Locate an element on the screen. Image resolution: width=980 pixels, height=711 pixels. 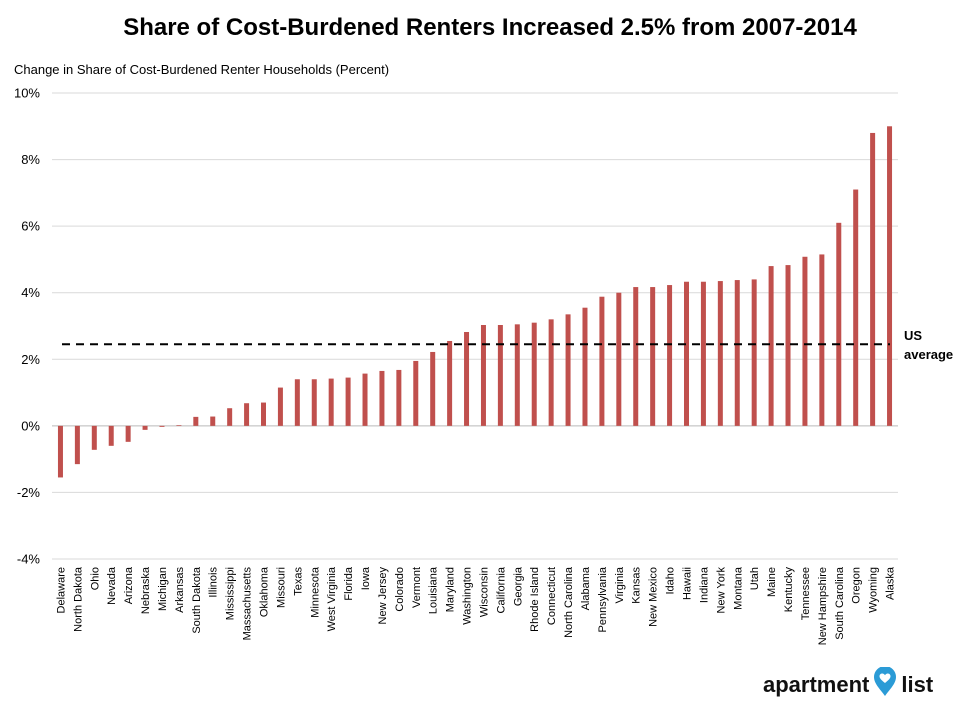
x-tick-label: Wisconsin is located at coordinates (484, 592).